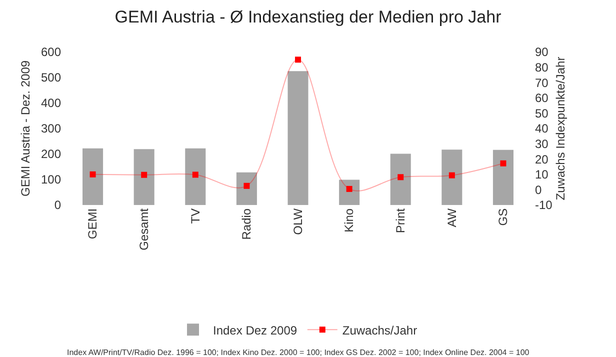  Describe the element at coordinates (542, 175) in the screenshot. I see `y2-tick-label: 10` at that location.